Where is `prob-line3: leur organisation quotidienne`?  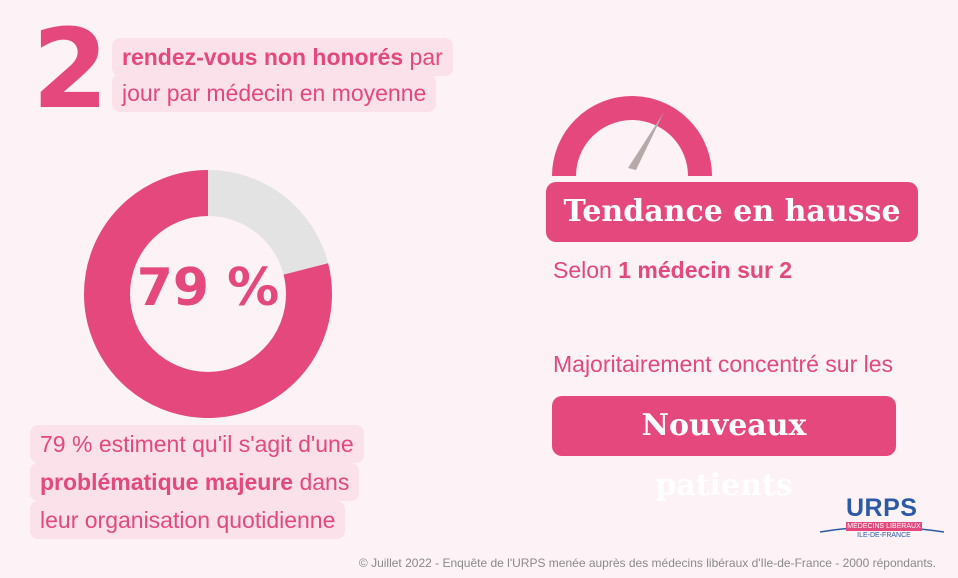 prob-line3: leur organisation quotidienne is located at coordinates (188, 520).